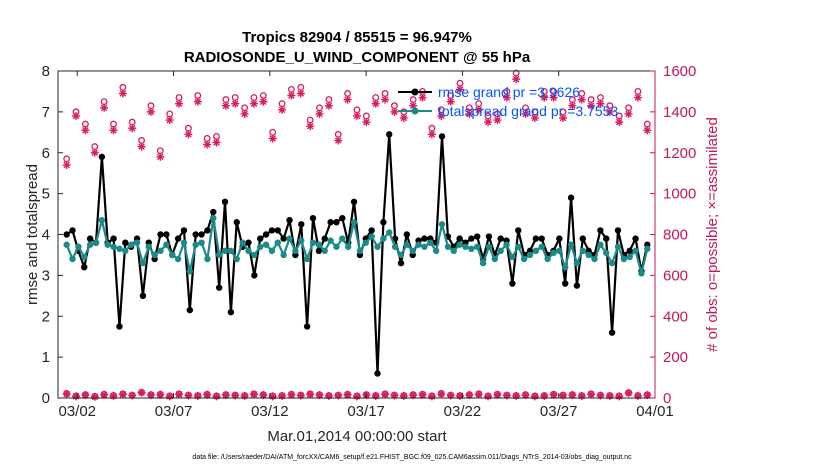 Image resolution: width=830 pixels, height=470 pixels. I want to click on y-tick-label-right: 200, so click(675, 357).